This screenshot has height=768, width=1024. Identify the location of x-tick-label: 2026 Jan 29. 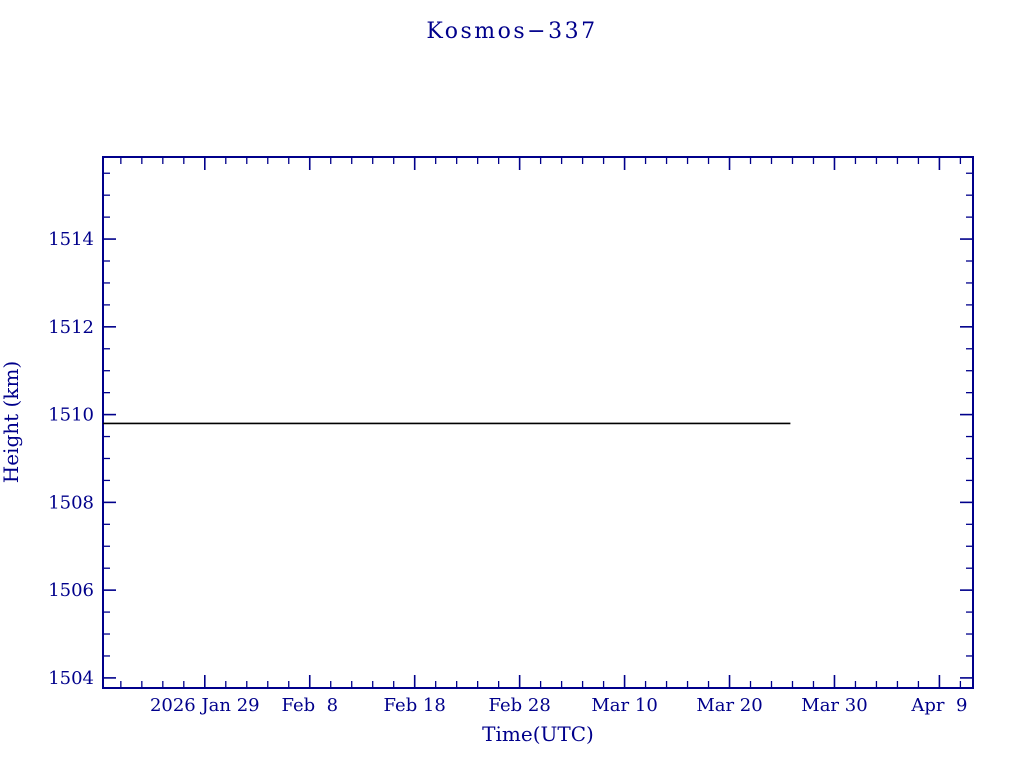
(205, 705).